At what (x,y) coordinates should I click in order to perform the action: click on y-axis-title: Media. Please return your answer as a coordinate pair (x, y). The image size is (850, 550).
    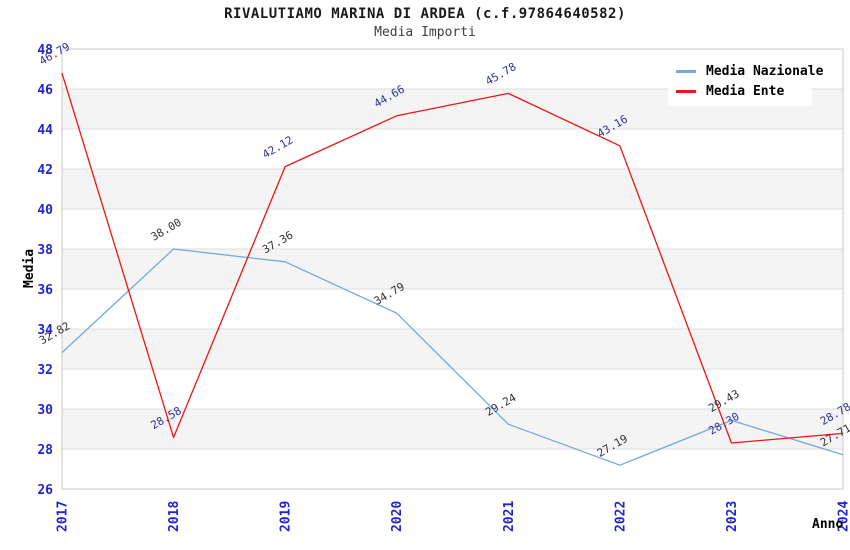
    Looking at the image, I should click on (29, 268).